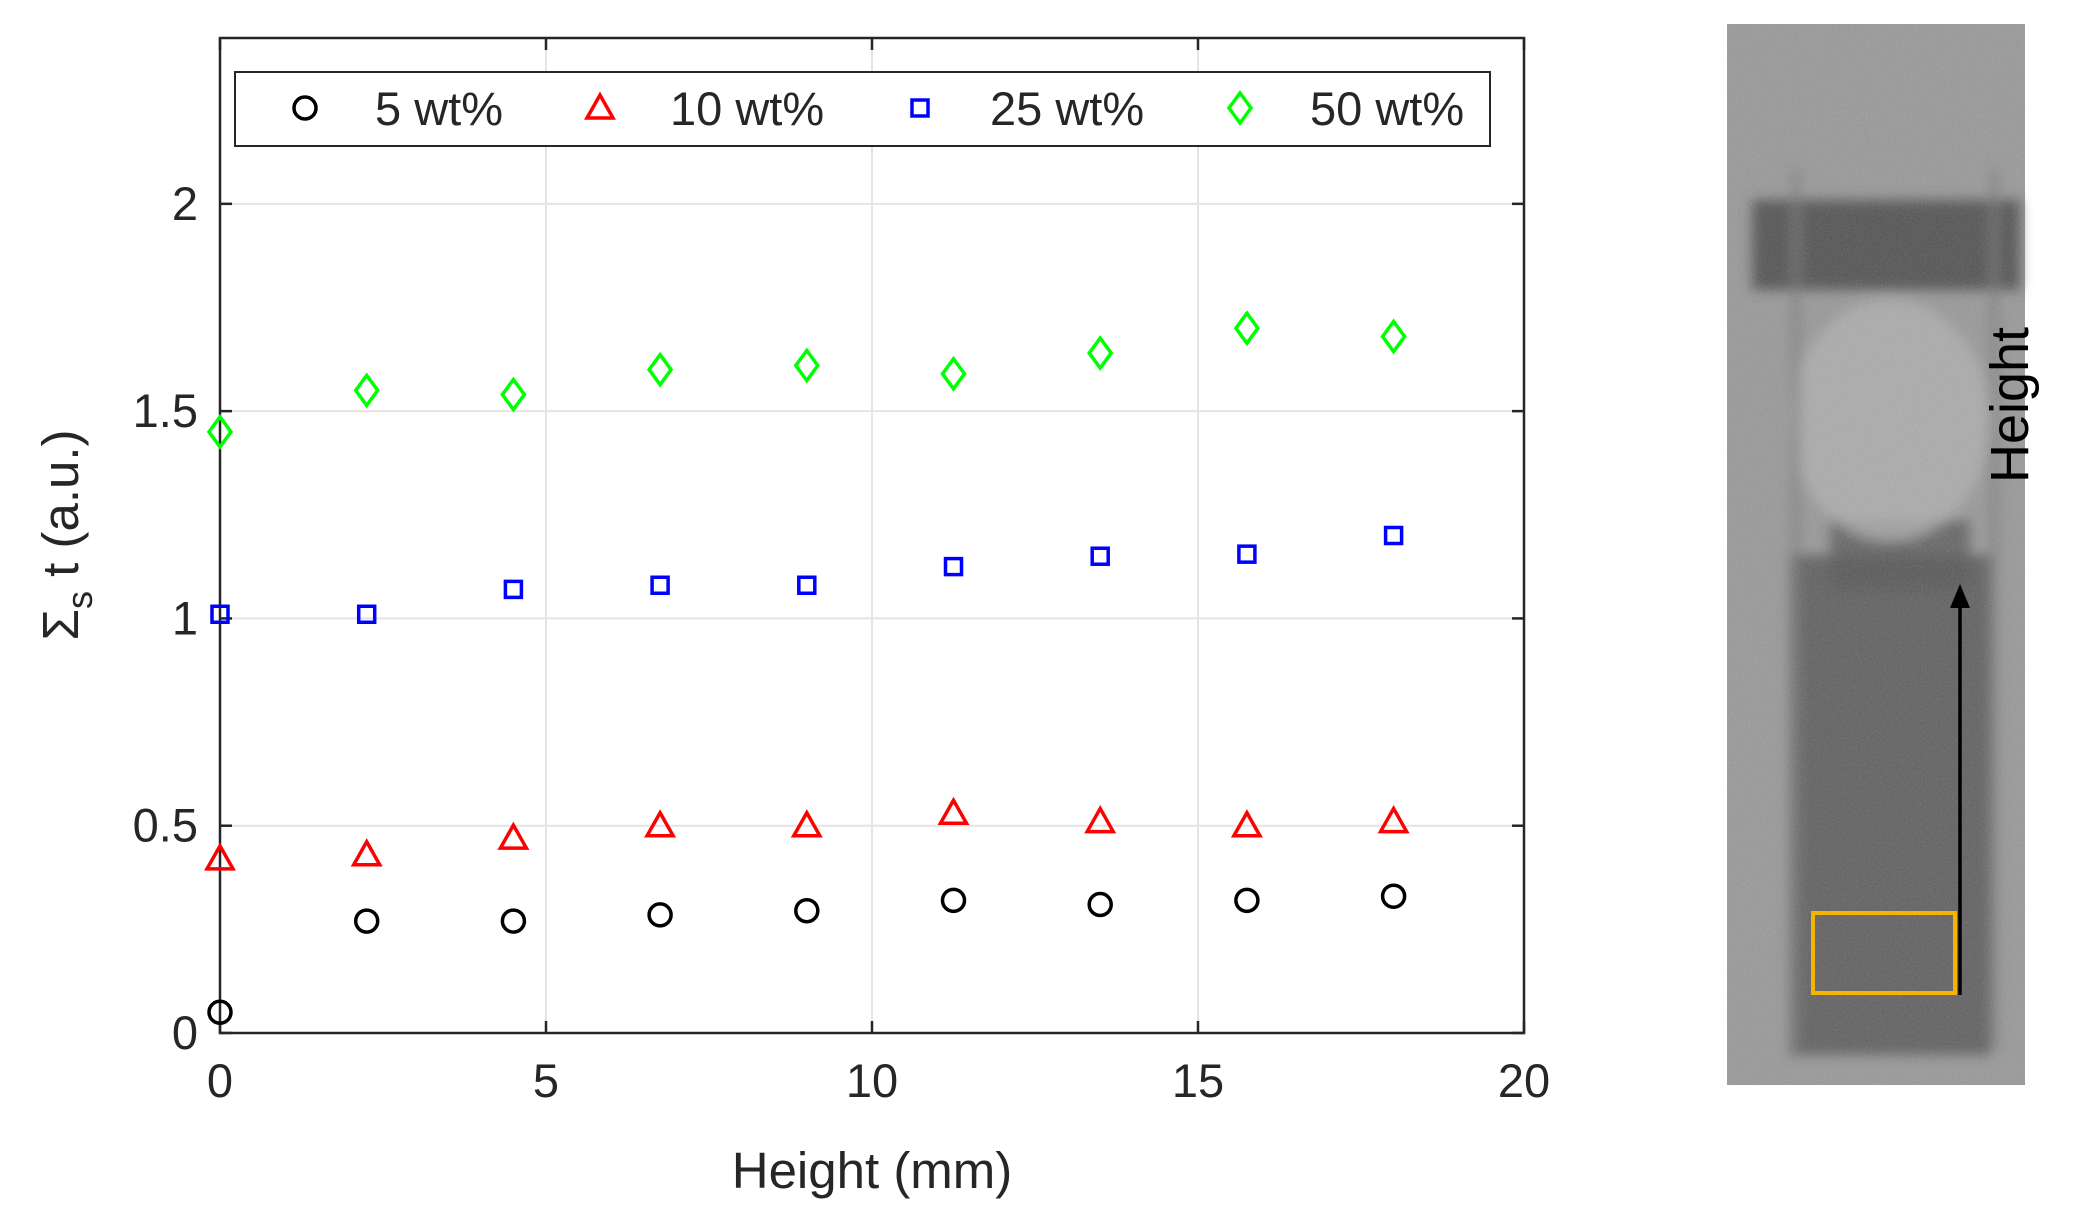 The height and width of the screenshot is (1223, 2076). I want to click on y-tick-label: 0.5, so click(165, 825).